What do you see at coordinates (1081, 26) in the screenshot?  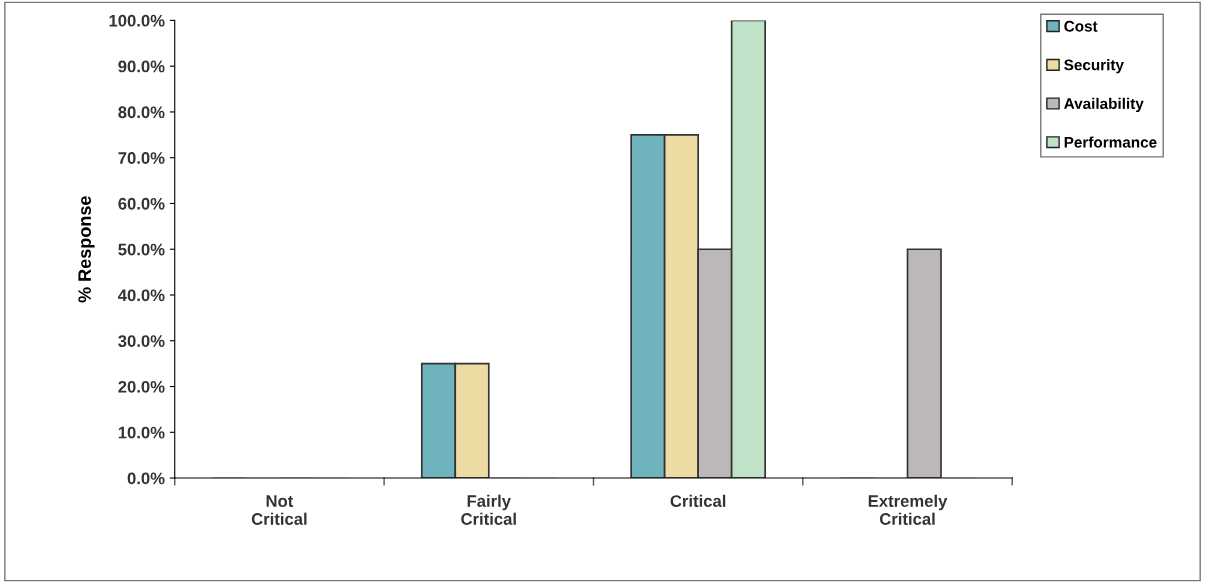 I see `legend-label: Cost` at bounding box center [1081, 26].